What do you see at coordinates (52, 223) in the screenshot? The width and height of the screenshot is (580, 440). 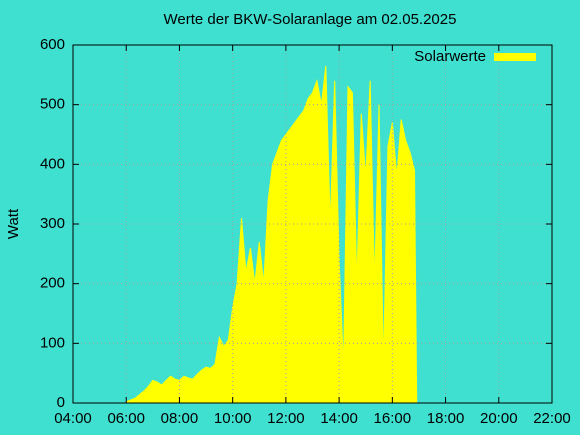 I see `y-tick-label: 300` at bounding box center [52, 223].